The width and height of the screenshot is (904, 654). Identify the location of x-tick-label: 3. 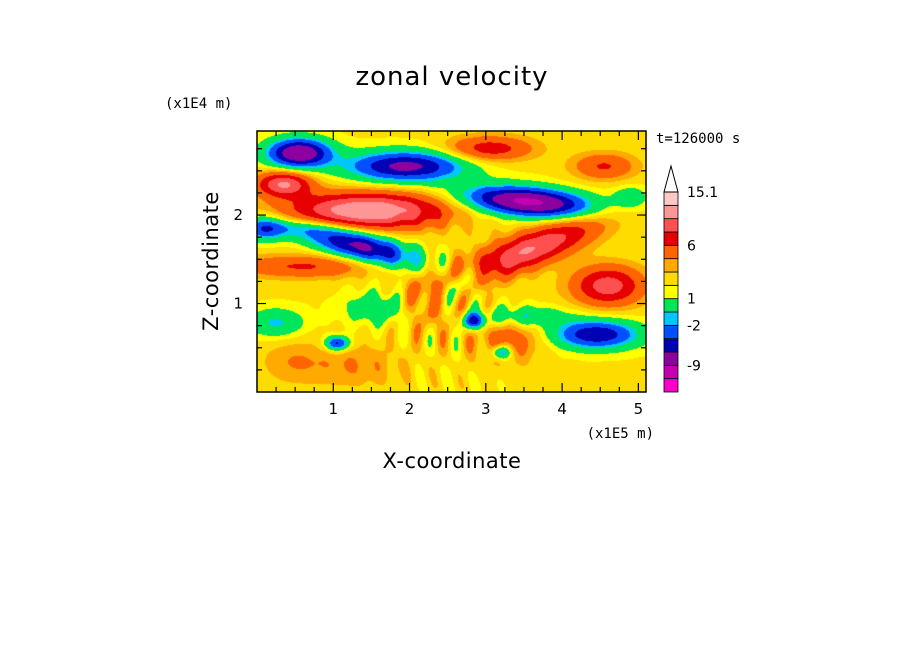
(486, 409).